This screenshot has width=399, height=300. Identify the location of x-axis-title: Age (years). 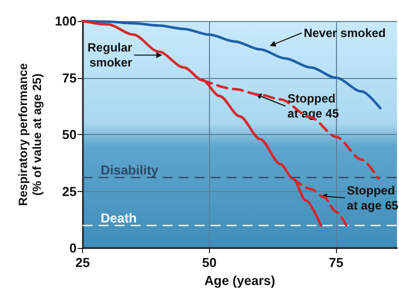
(240, 280).